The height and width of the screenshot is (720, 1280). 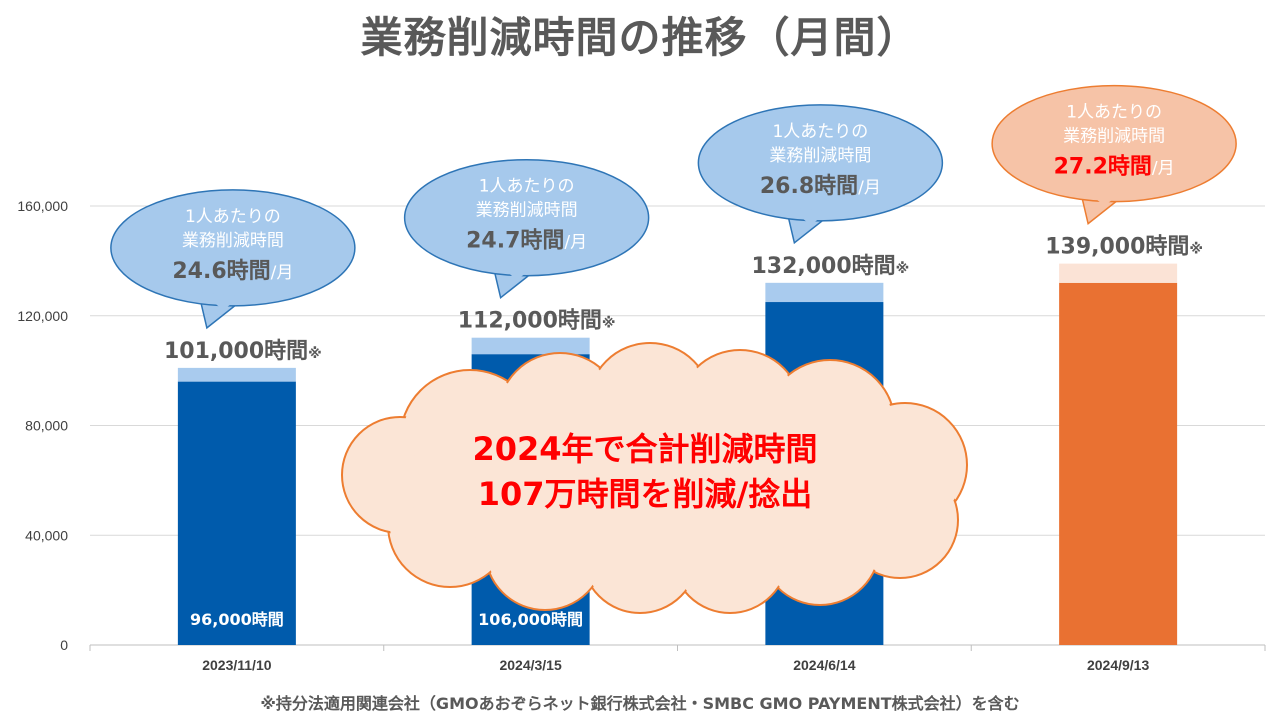 I want to click on cloud-line2: 107万時間を削減/捻出, so click(x=645, y=494).